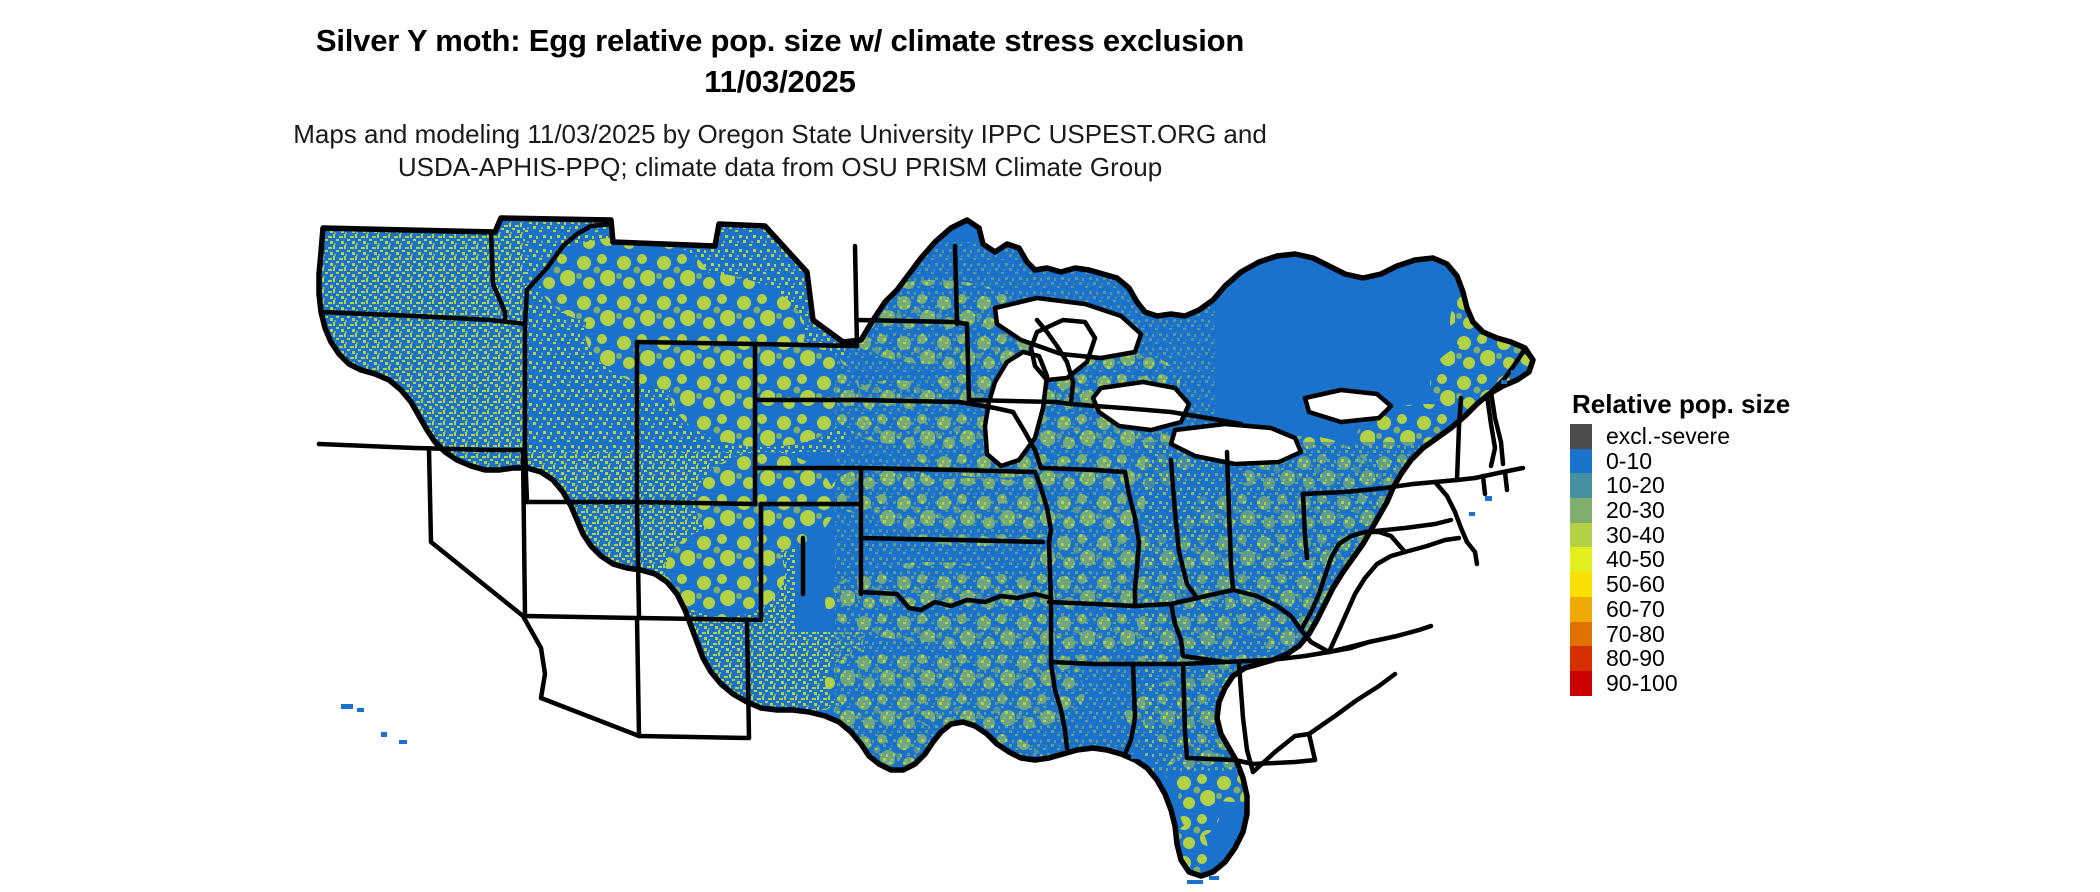  I want to click on legend-label: 40-50, so click(1635, 559).